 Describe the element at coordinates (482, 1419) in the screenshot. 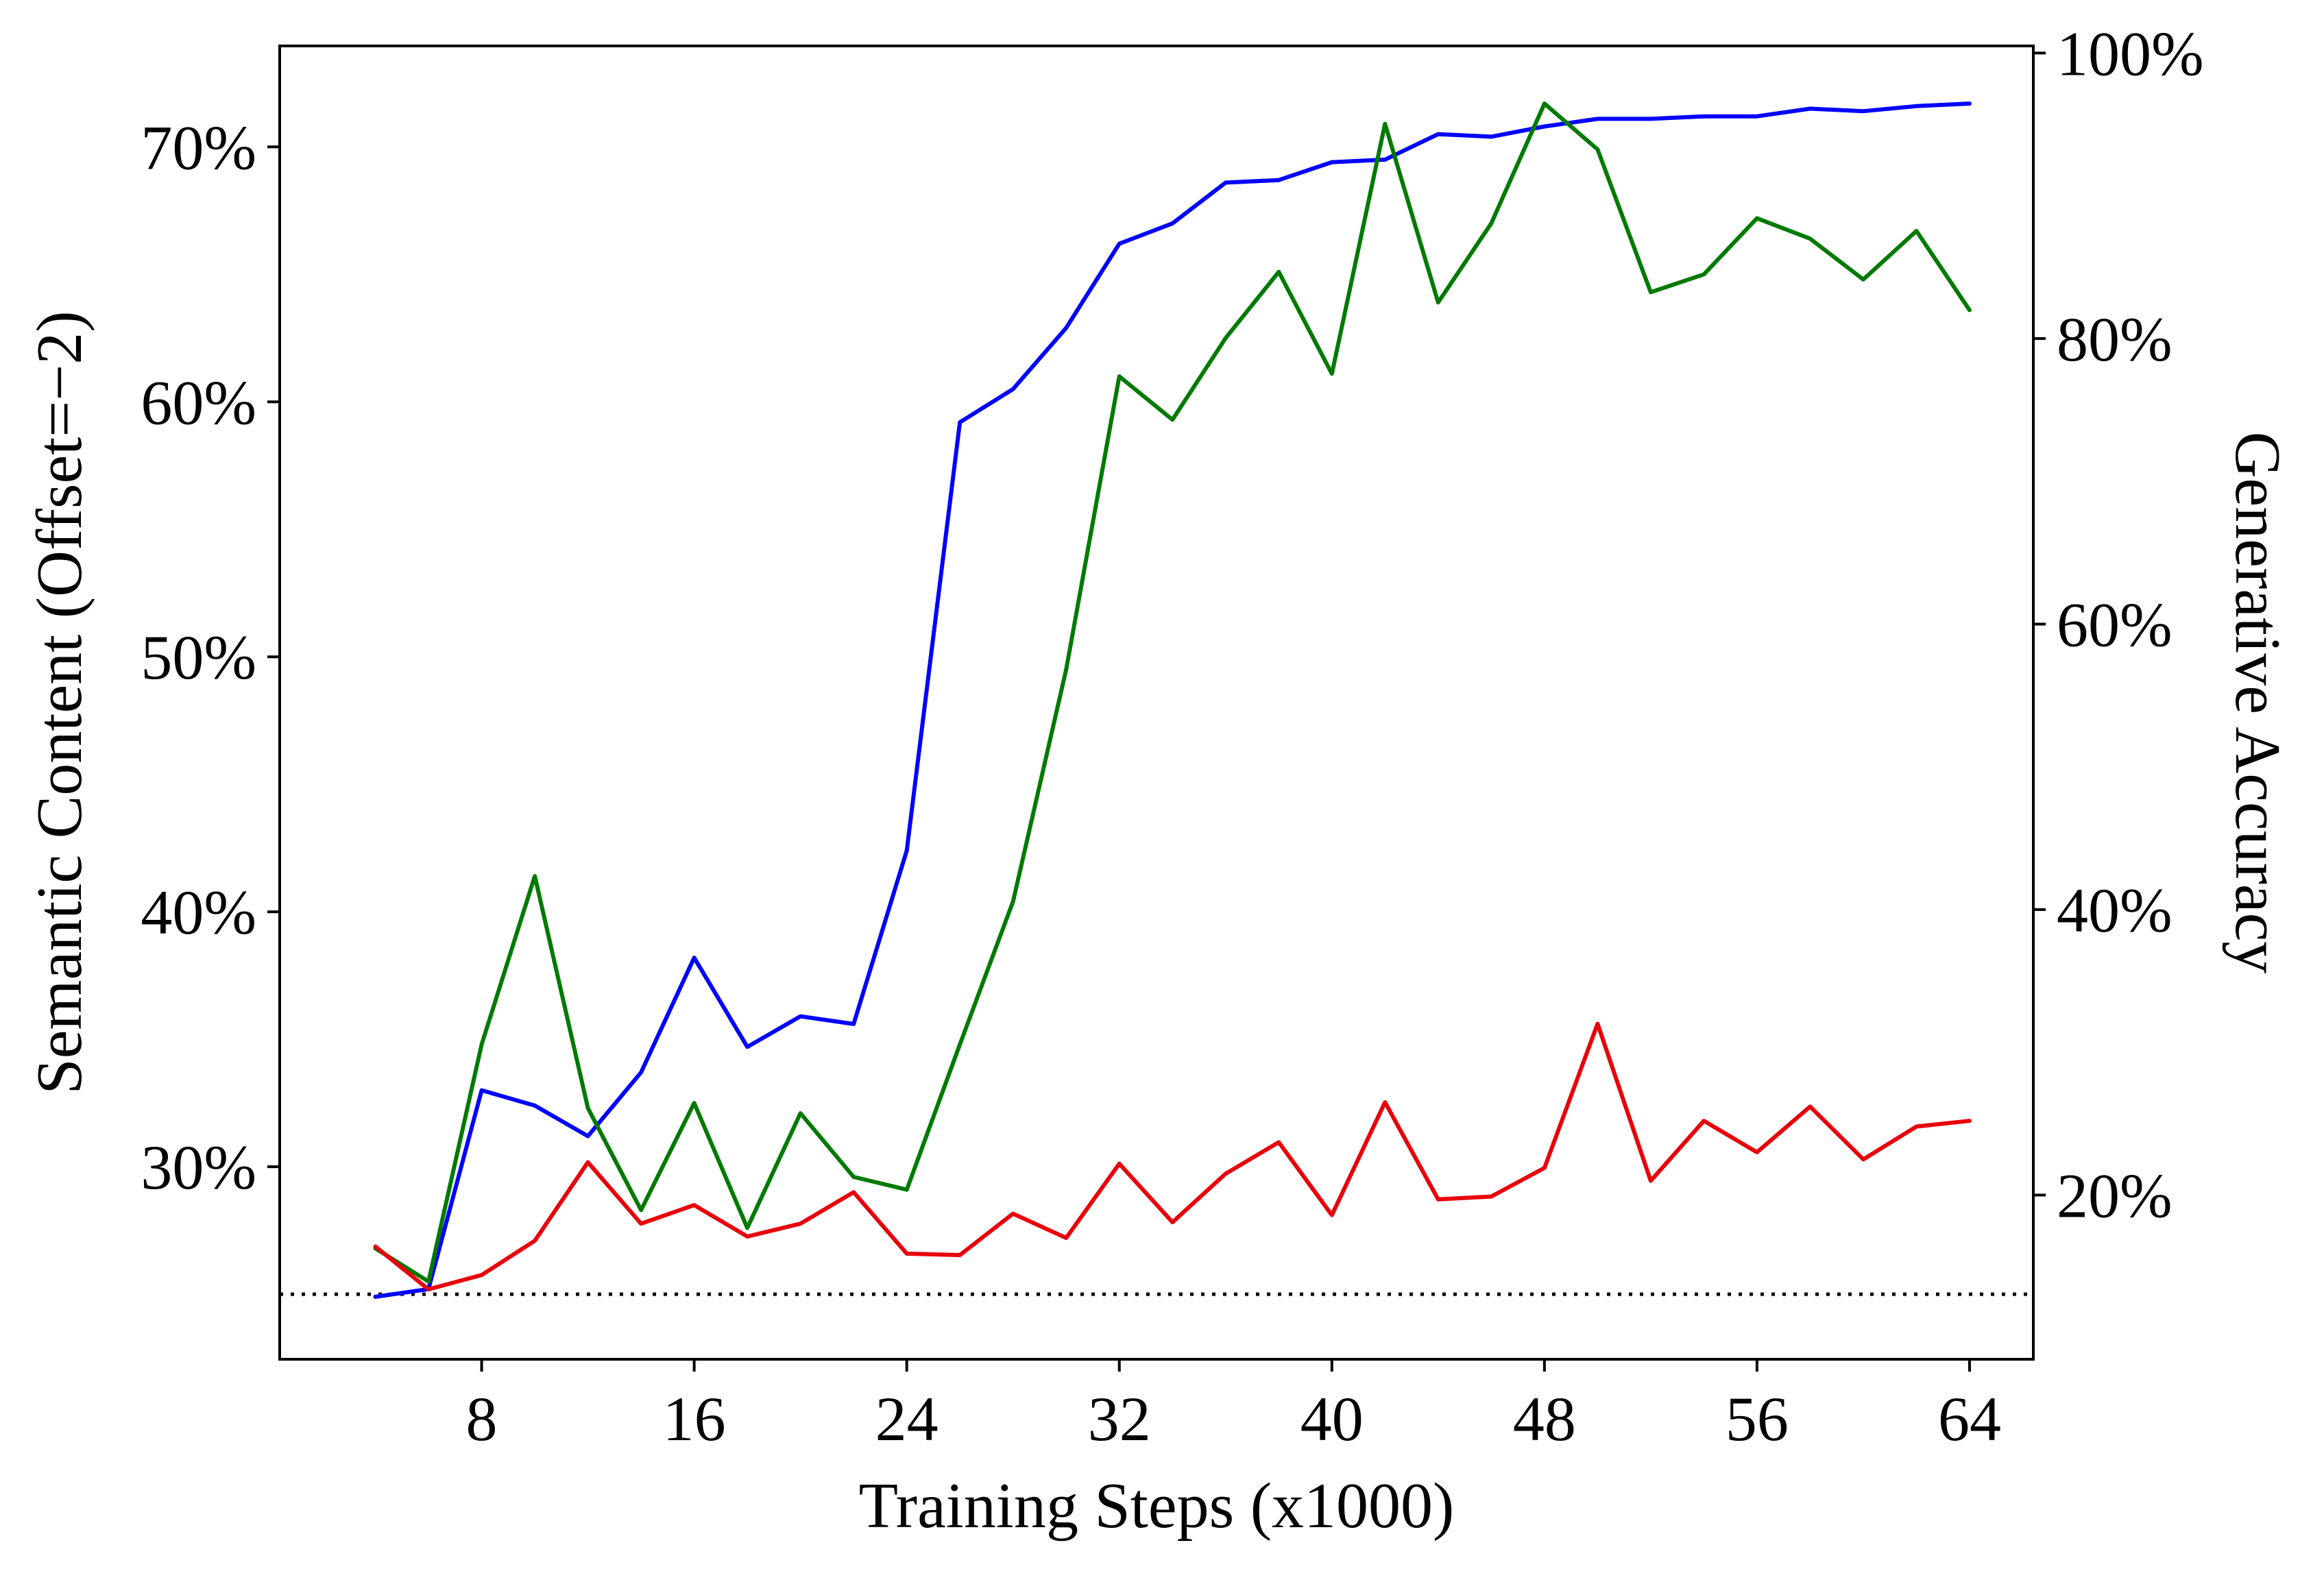

I see `x-tick-label: 8` at that location.